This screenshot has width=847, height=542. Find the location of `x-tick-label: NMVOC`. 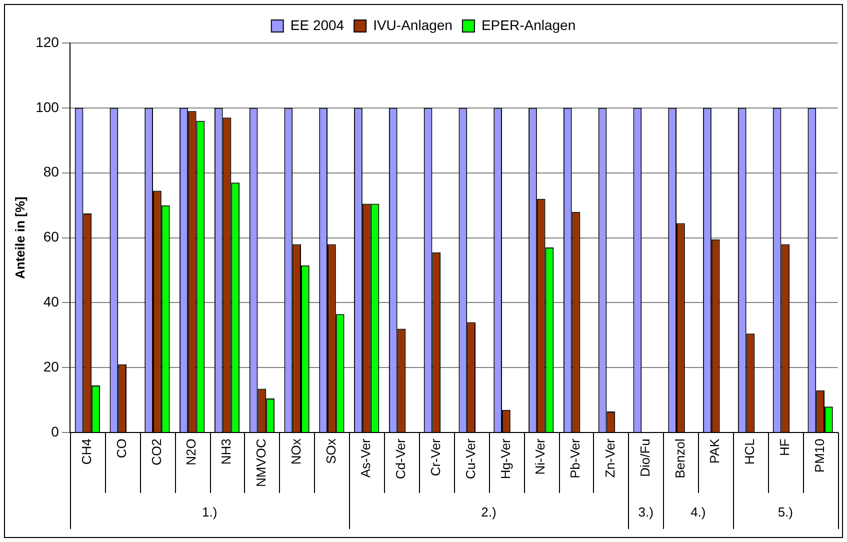

x-tick-label: NMVOC is located at coordinates (260, 462).